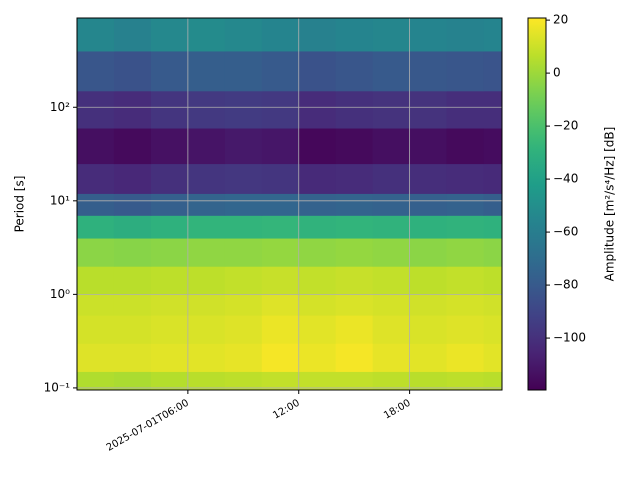  I want to click on y-tick-label: 10¹, so click(60, 200).